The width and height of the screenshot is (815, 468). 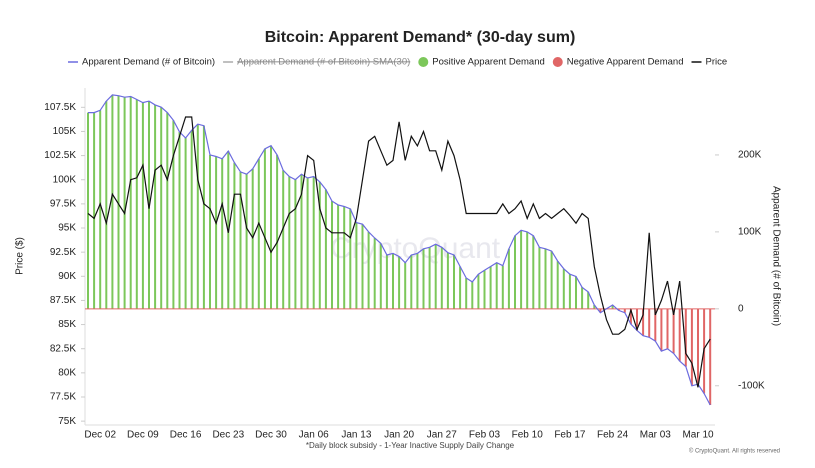 What do you see at coordinates (67, 421) in the screenshot?
I see `y-tick-label: 75K` at bounding box center [67, 421].